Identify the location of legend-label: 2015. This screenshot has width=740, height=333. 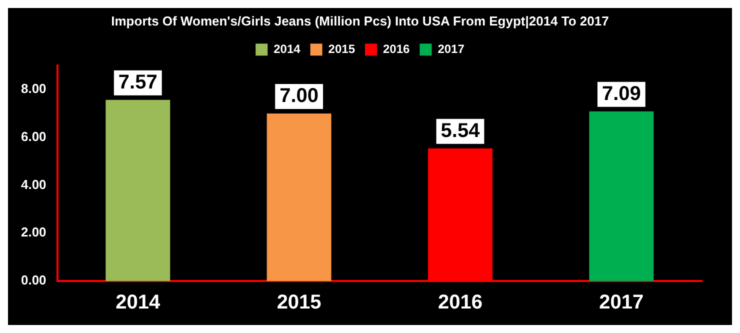
(342, 49).